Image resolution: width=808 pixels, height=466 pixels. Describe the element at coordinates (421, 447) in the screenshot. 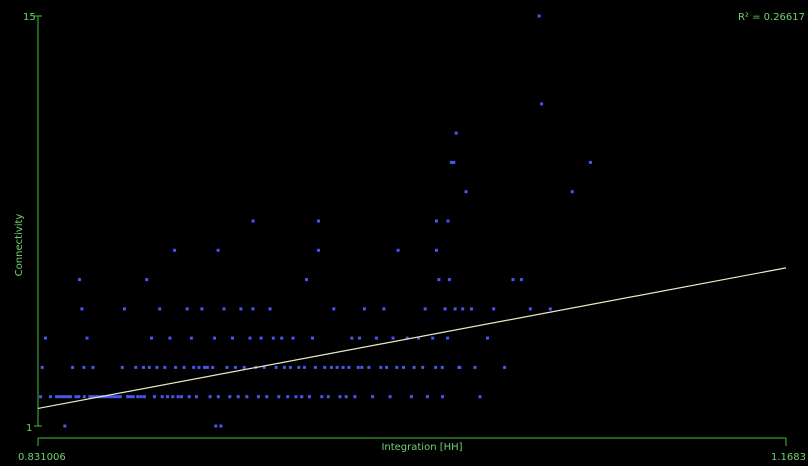

I see `x-axis-title: Integration [HH]` at that location.